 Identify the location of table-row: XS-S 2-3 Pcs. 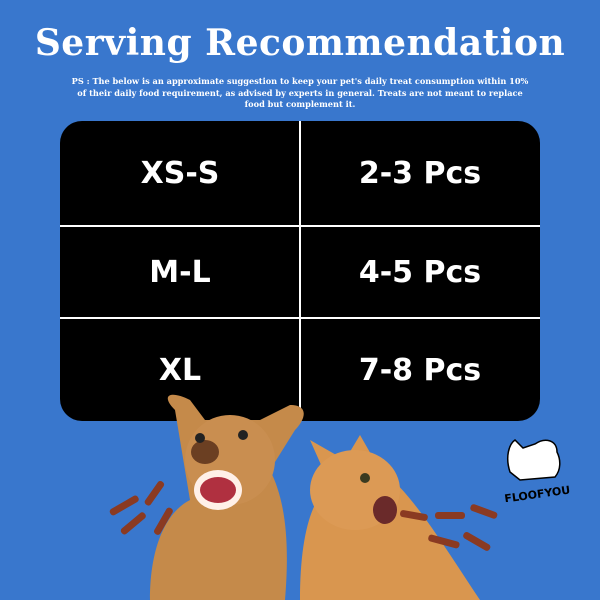
(300, 173).